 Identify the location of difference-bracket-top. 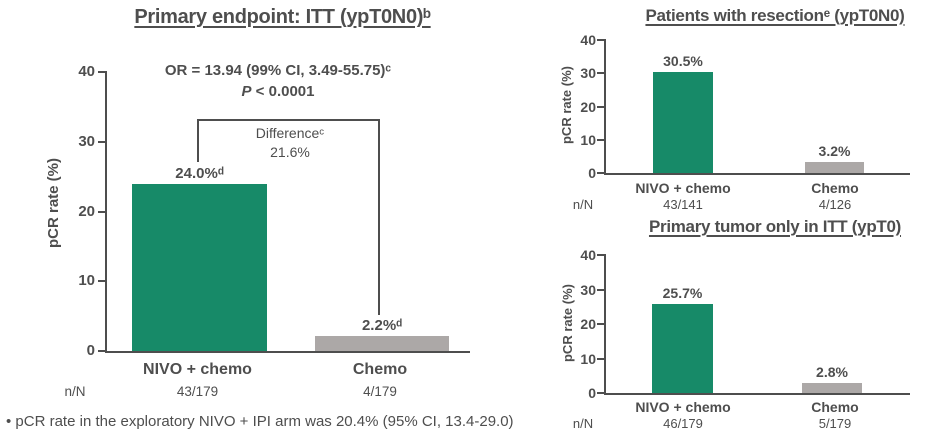
(288, 120).